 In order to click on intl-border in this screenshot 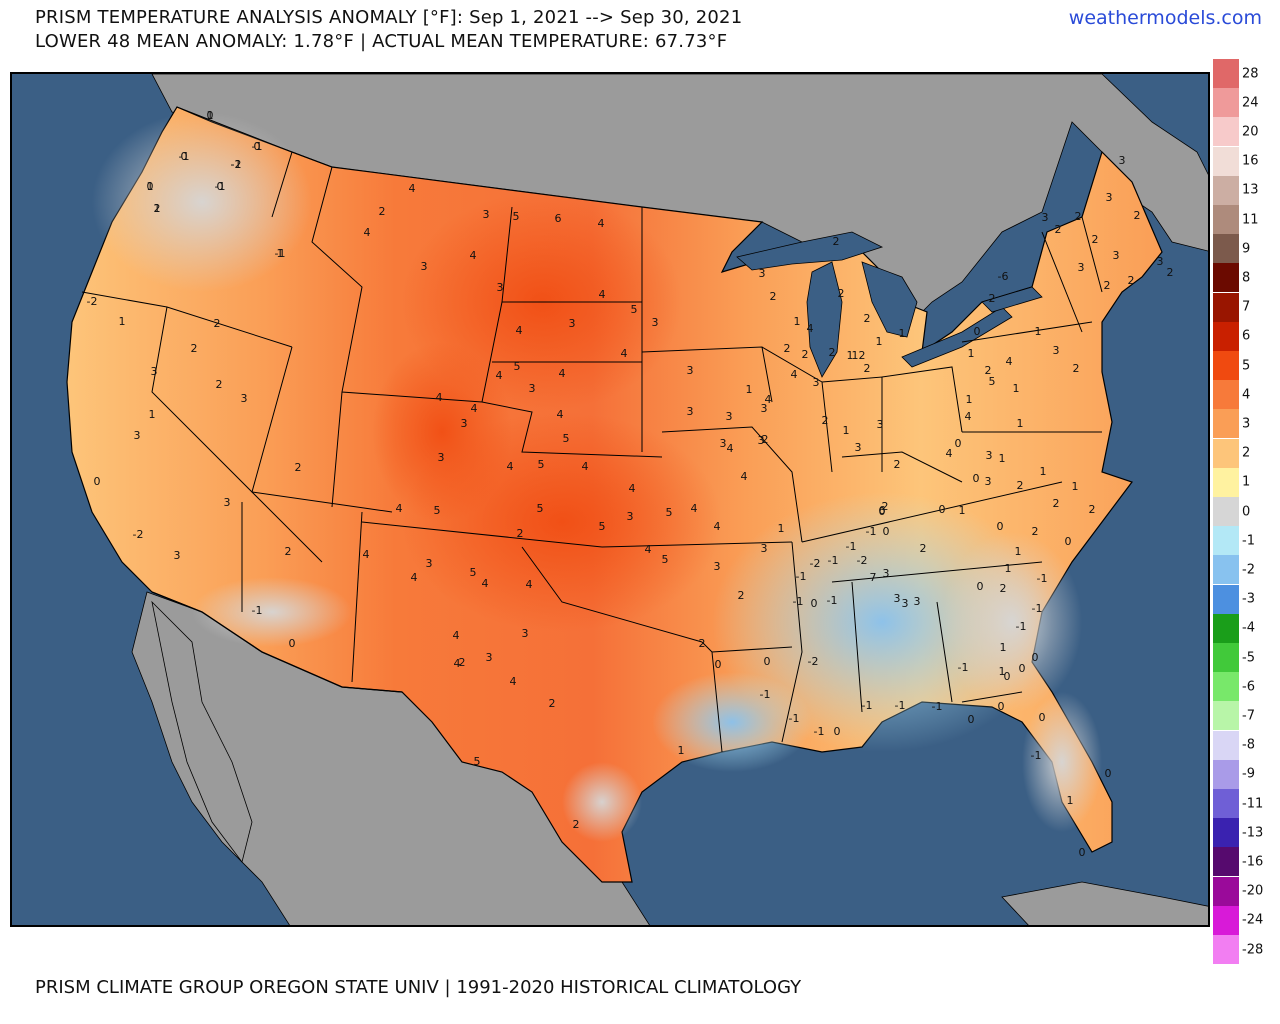, I will do `click(277, 642)`.